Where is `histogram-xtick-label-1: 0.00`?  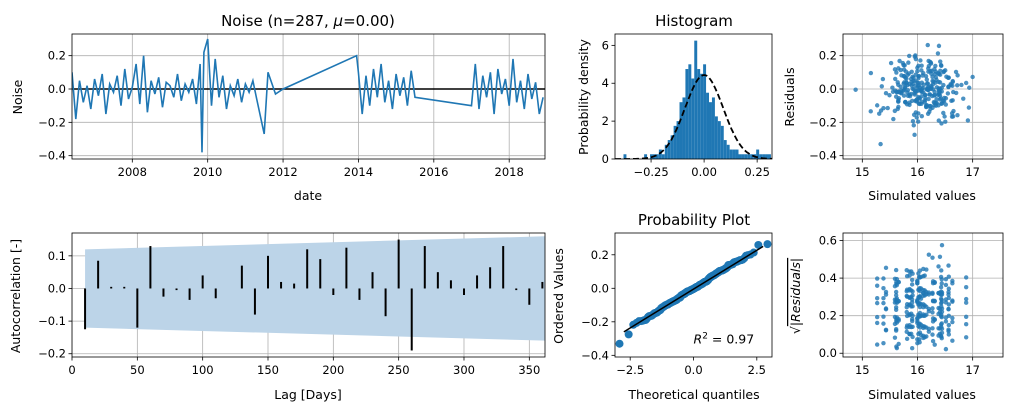
histogram-xtick-label-1: 0.00 is located at coordinates (704, 172).